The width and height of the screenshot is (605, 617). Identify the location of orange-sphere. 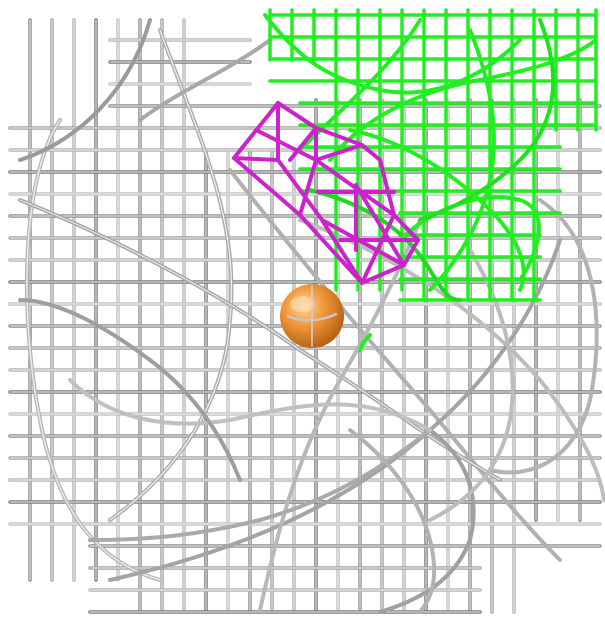
(312, 316).